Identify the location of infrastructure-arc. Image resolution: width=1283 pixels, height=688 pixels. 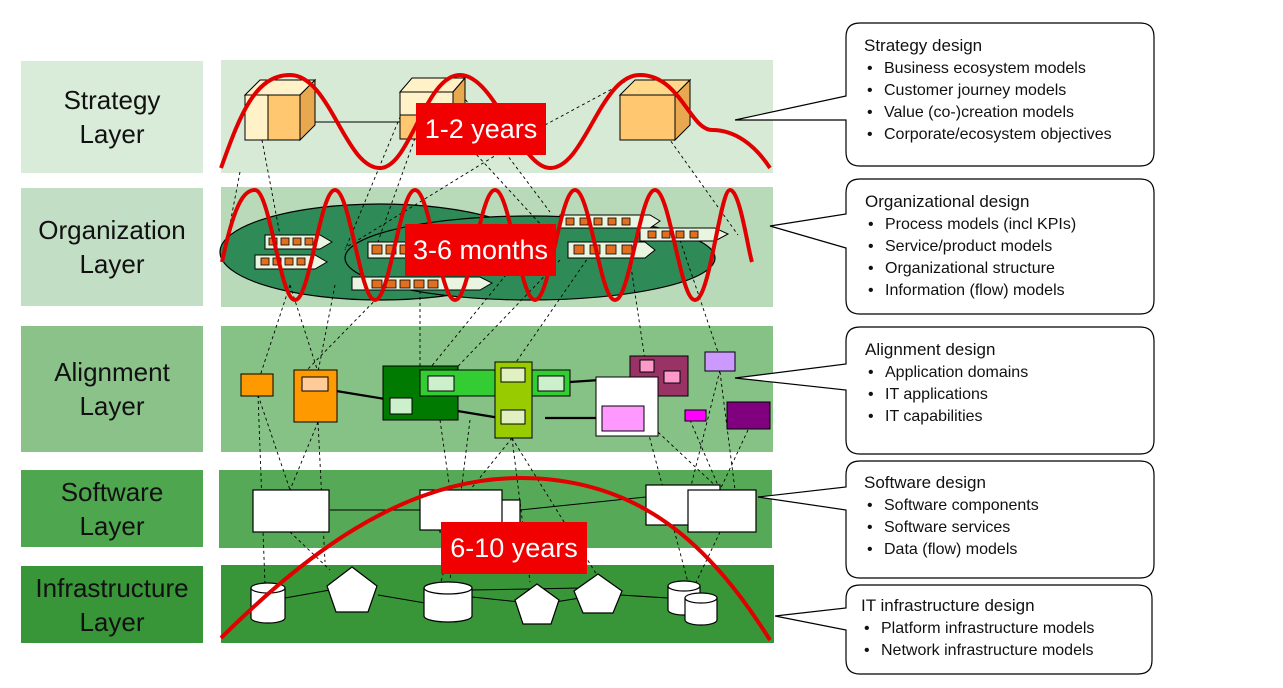
(495, 558).